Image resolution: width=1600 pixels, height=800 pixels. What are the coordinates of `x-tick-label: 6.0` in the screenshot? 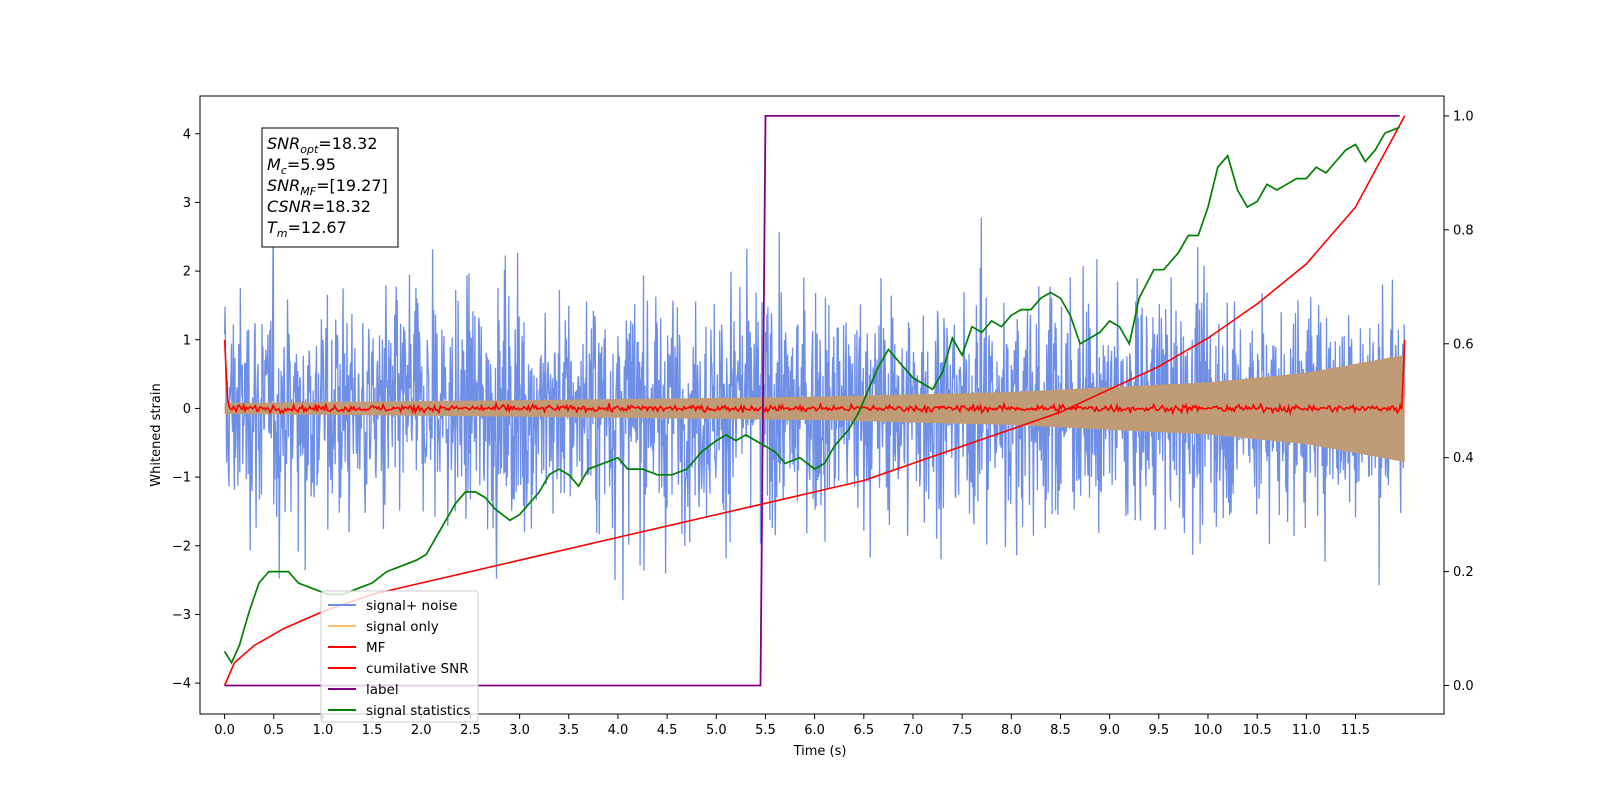 It's located at (814, 730).